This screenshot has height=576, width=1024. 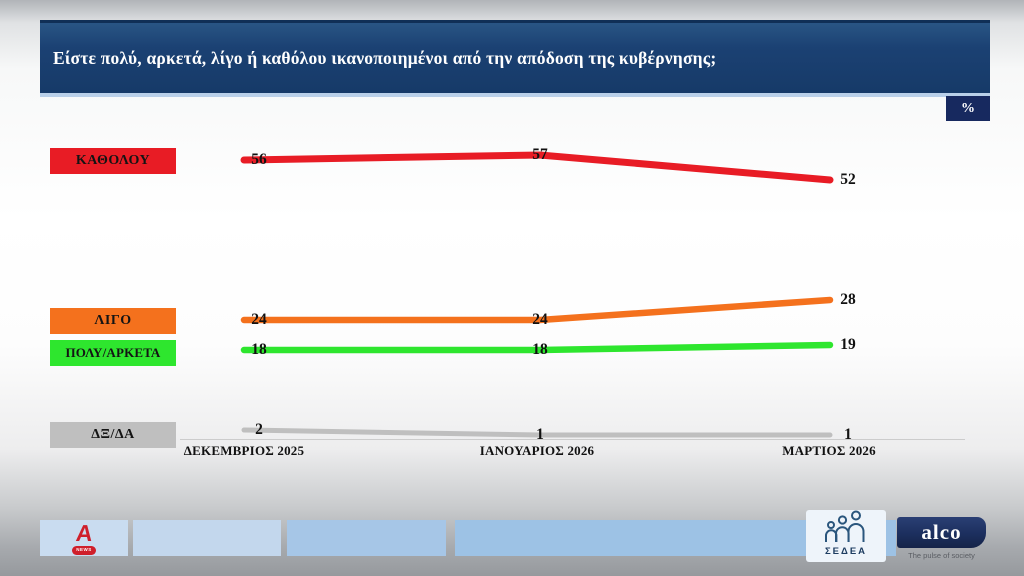 I want to click on x-tick-january-2026: ΙΑΝΟΥΑΡΙΟΣ 2026, so click(x=537, y=450).